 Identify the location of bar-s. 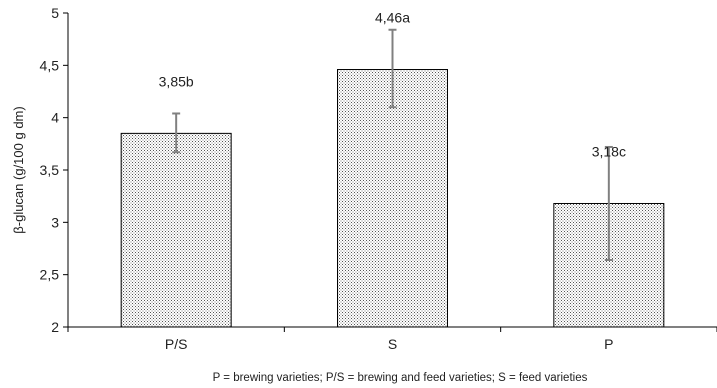
(392, 198).